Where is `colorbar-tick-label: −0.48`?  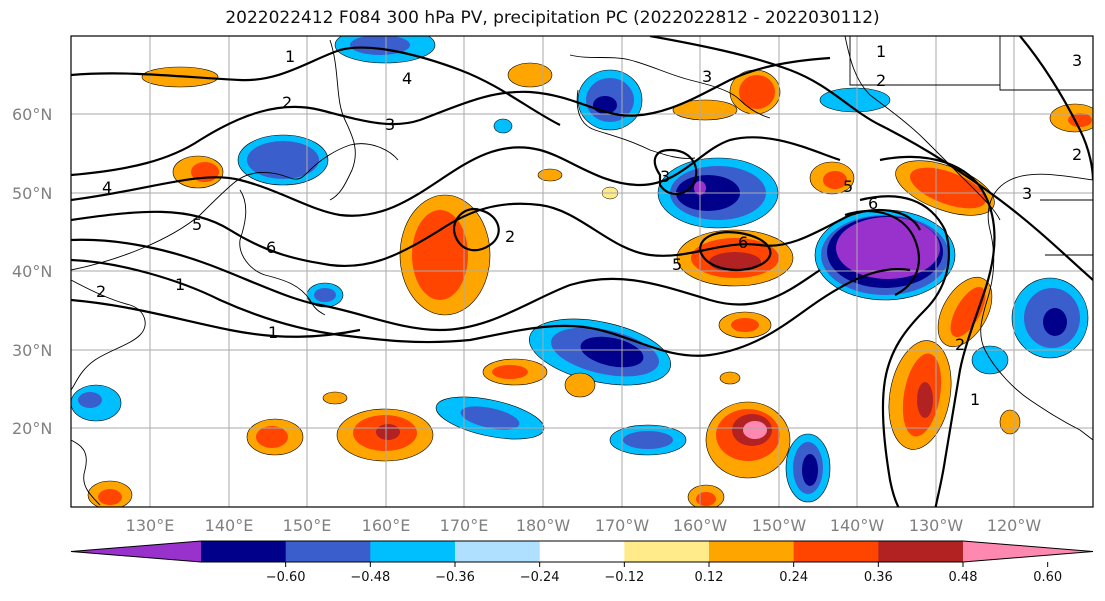 colorbar-tick-label: −0.48 is located at coordinates (370, 577).